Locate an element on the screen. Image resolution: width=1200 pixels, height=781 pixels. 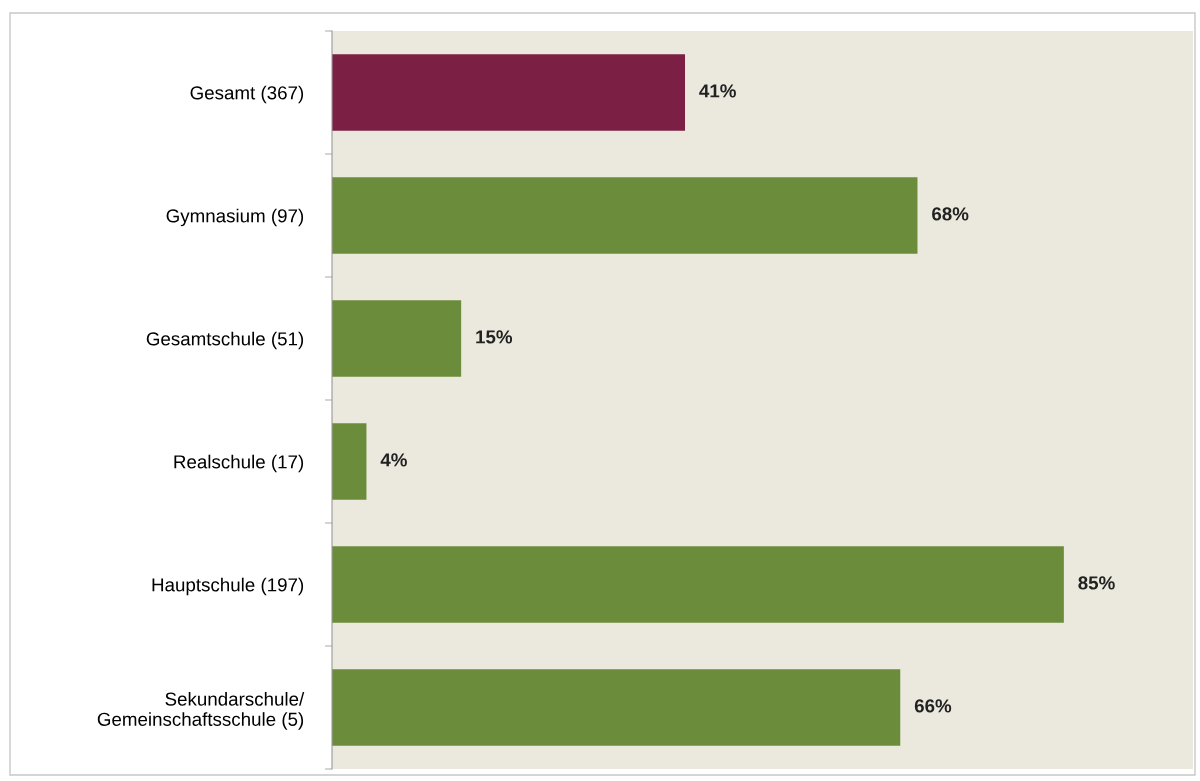
y-tick-label: Hauptschule (197) is located at coordinates (228, 586).